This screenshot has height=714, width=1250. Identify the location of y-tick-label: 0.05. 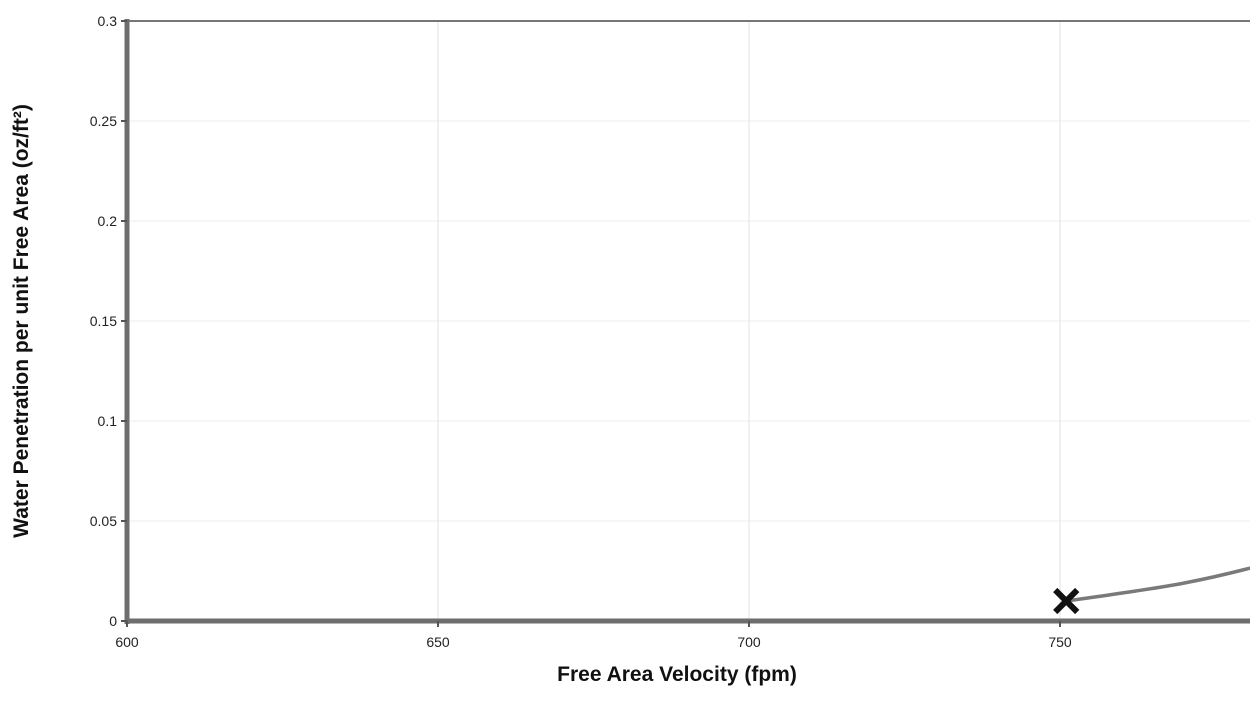
(103, 521).